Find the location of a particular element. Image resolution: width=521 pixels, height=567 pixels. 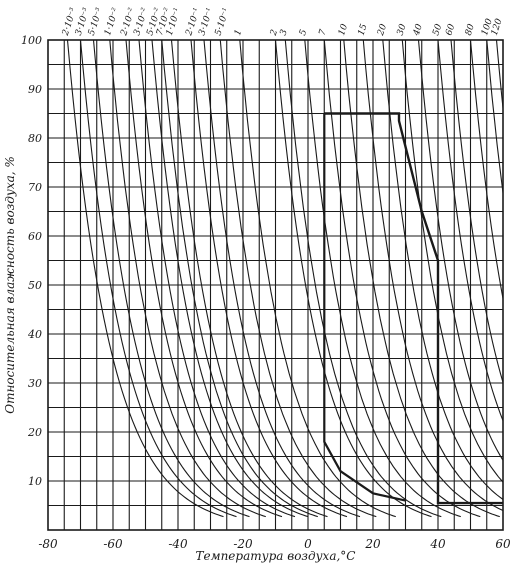

curve-label: 20 is located at coordinates (382, 30).